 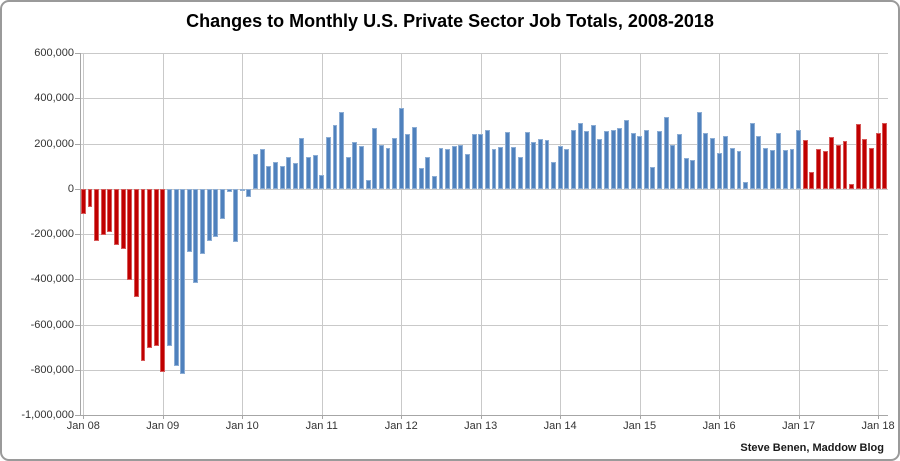 I want to click on x-axis-label: Jan 09, so click(x=163, y=426).